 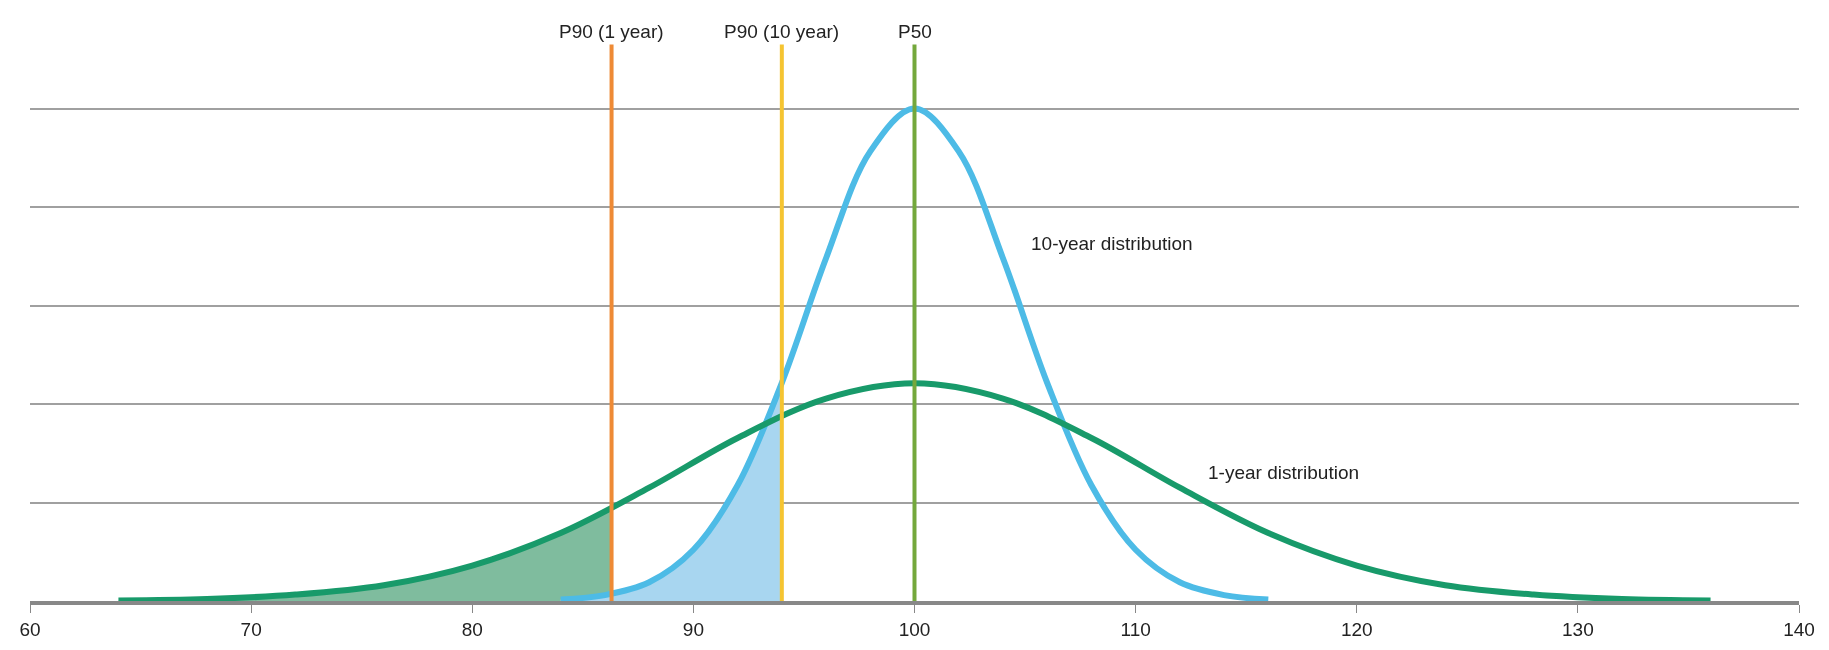 What do you see at coordinates (1135, 629) in the screenshot?
I see `x-tick-label: 110` at bounding box center [1135, 629].